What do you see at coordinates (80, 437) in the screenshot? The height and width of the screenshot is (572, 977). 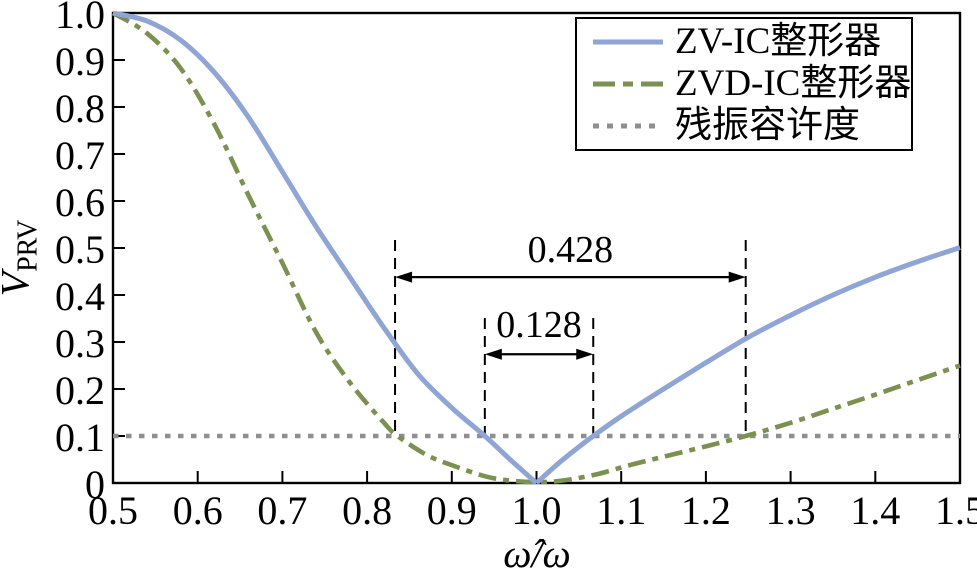 I see `y-tick-label: 0.1` at bounding box center [80, 437].